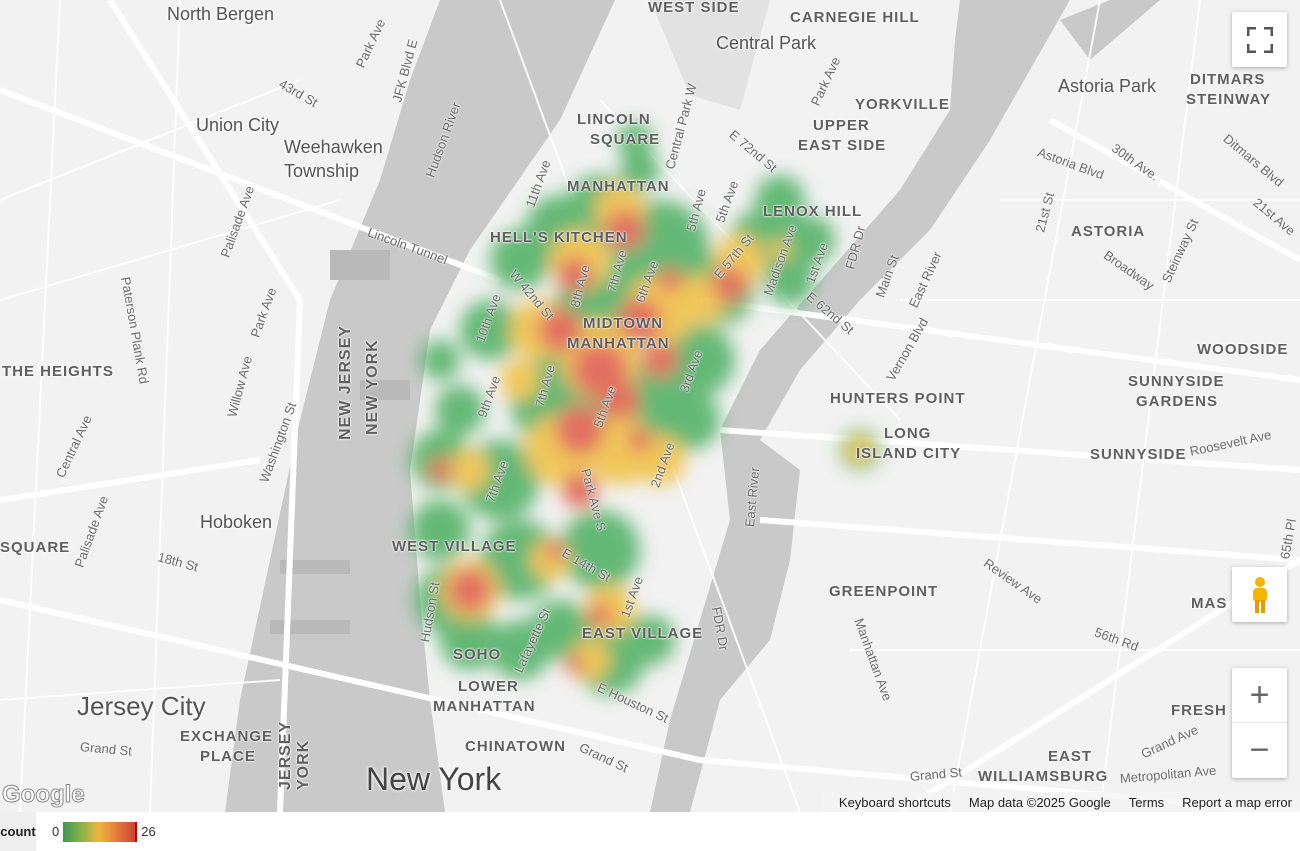  What do you see at coordinates (228, 756) in the screenshot?
I see `area-label: PLACE` at bounding box center [228, 756].